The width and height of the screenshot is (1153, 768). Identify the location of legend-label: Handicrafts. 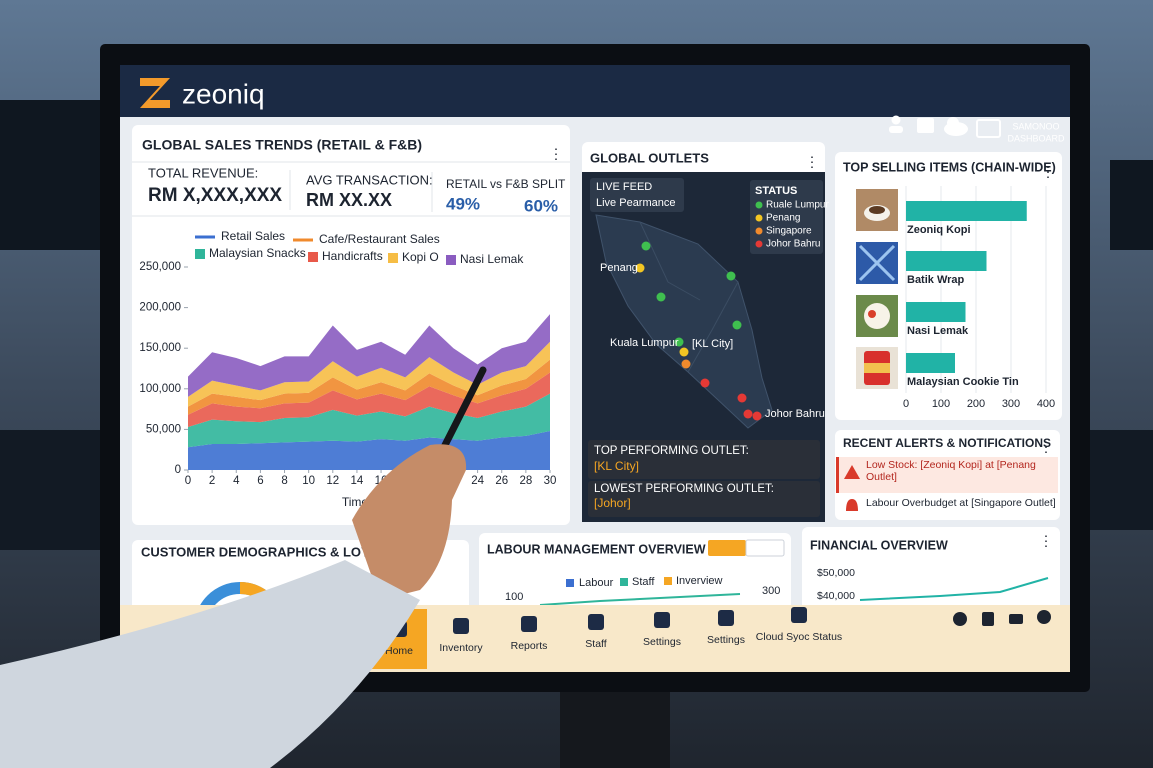
(352, 256).